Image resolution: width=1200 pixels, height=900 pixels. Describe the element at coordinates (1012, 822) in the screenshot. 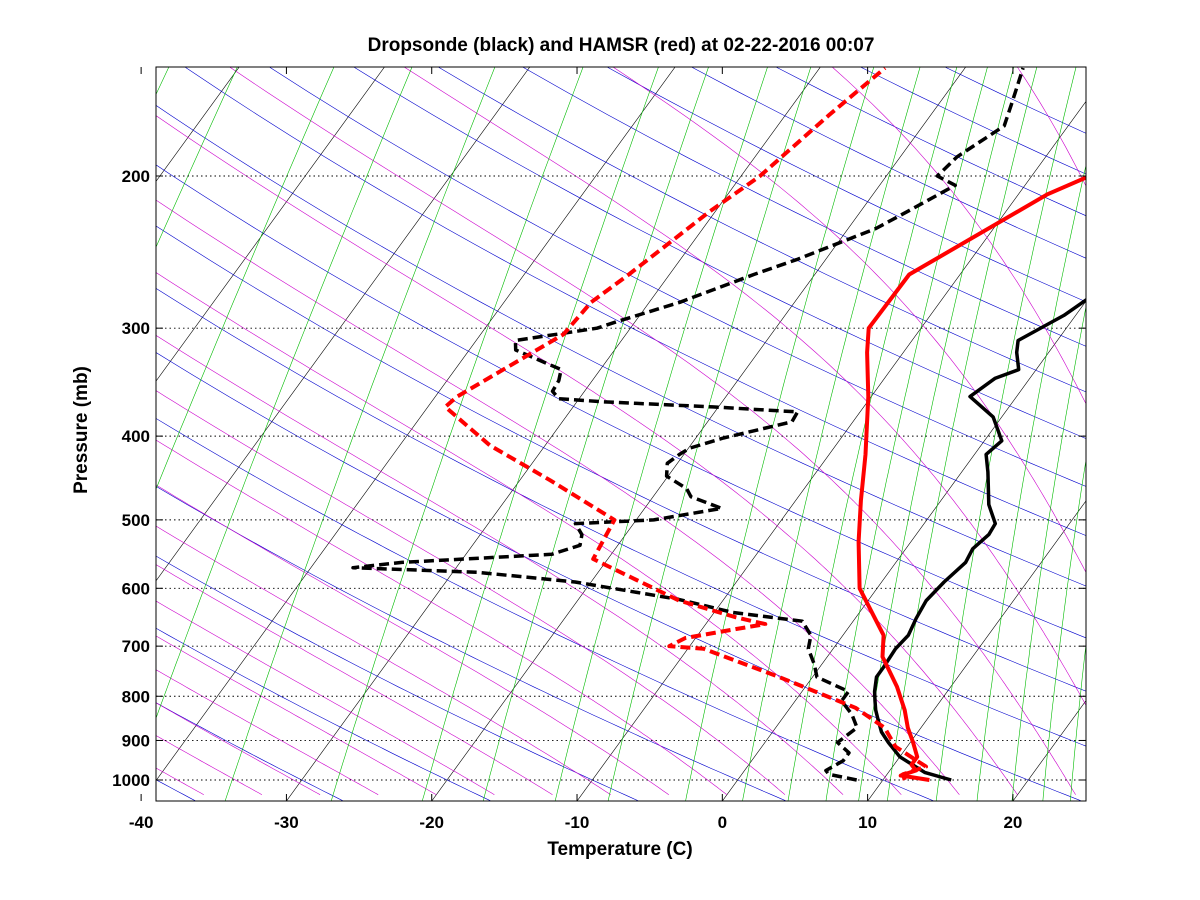

I see `x-tick-label: 20` at that location.